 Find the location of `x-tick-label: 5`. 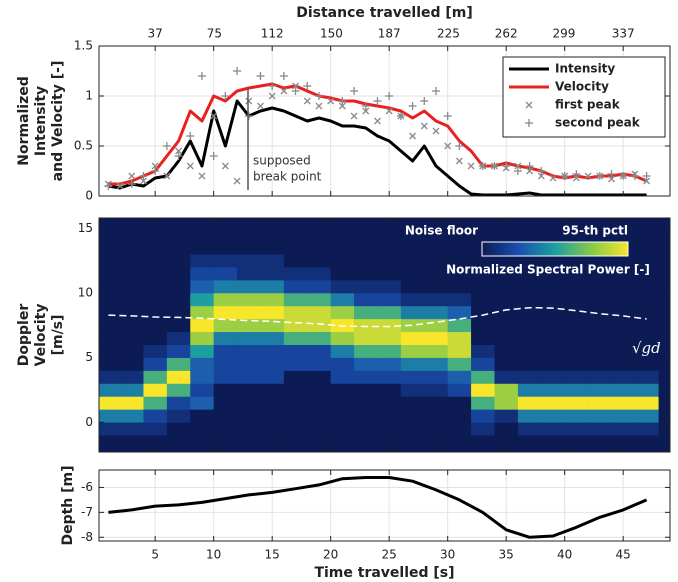

x-tick-label: 5 is located at coordinates (155, 555).